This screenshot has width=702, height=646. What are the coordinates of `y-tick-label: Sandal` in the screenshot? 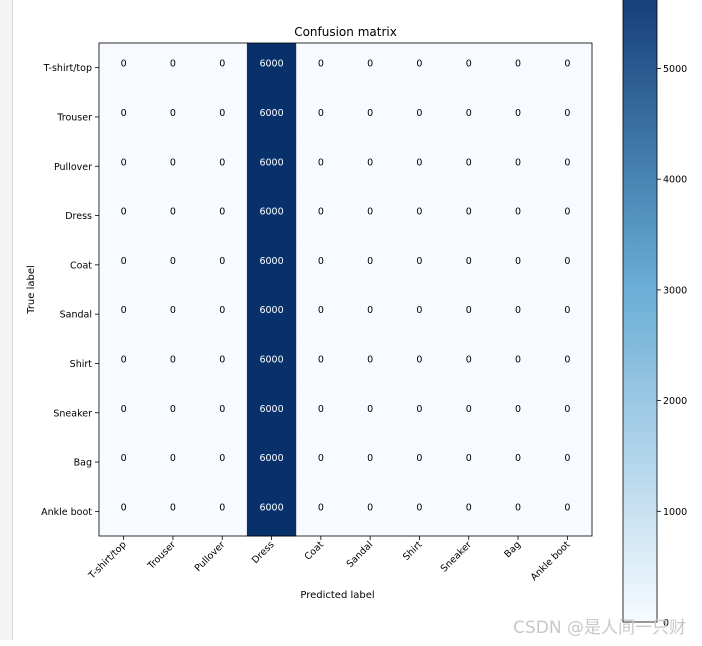 It's located at (76, 315).